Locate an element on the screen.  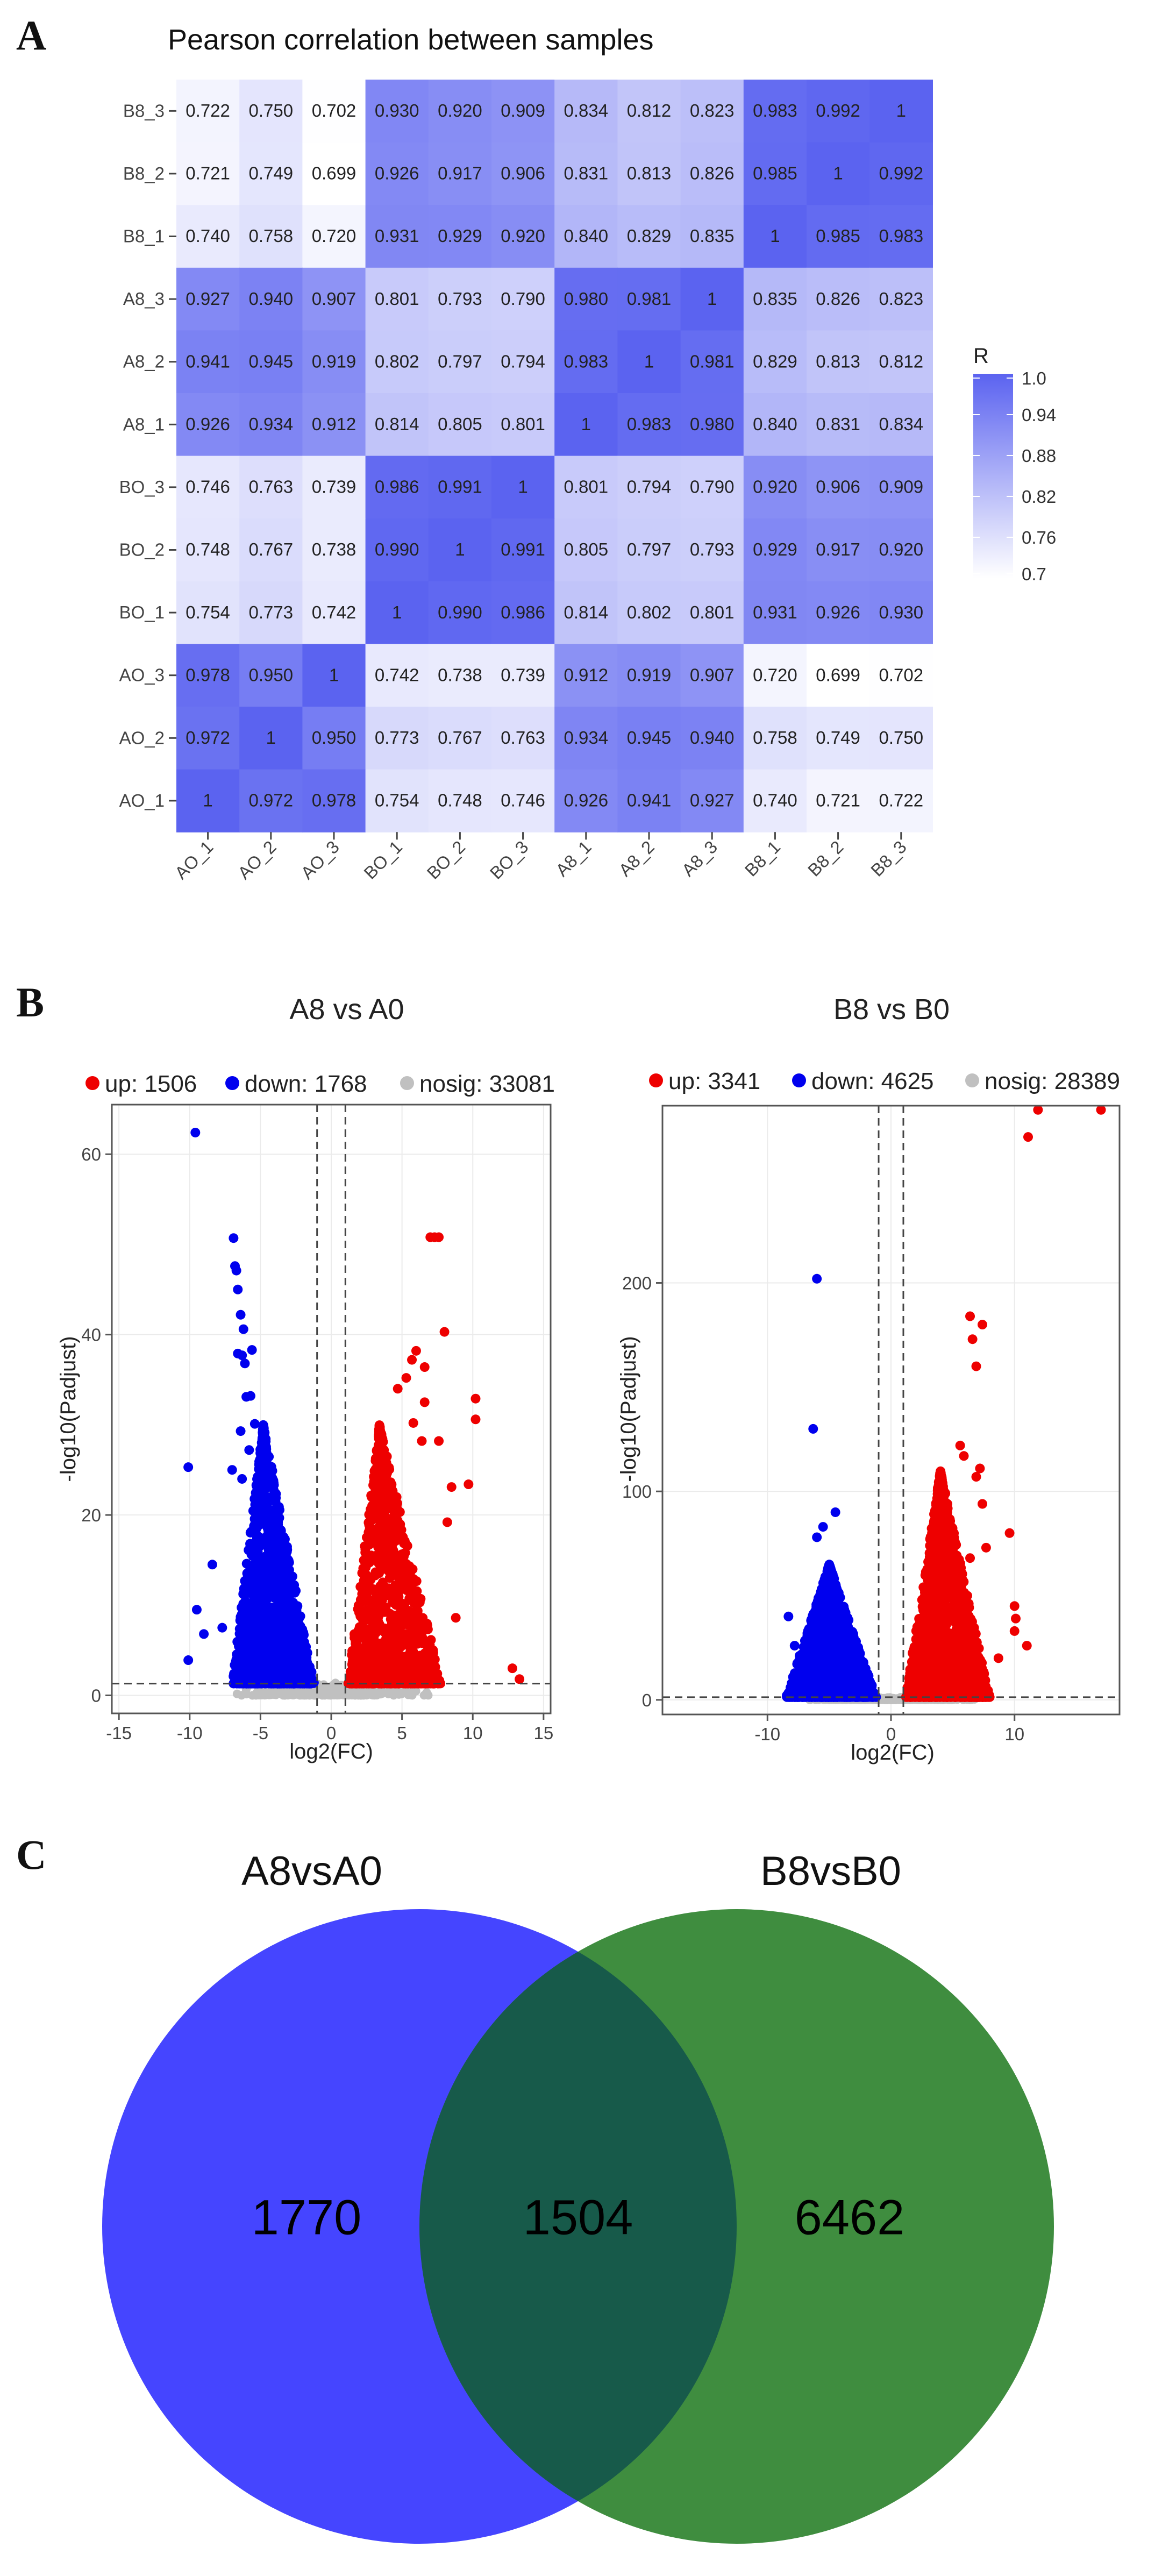
heatmap-cell-value: 0.972 is located at coordinates (271, 801).